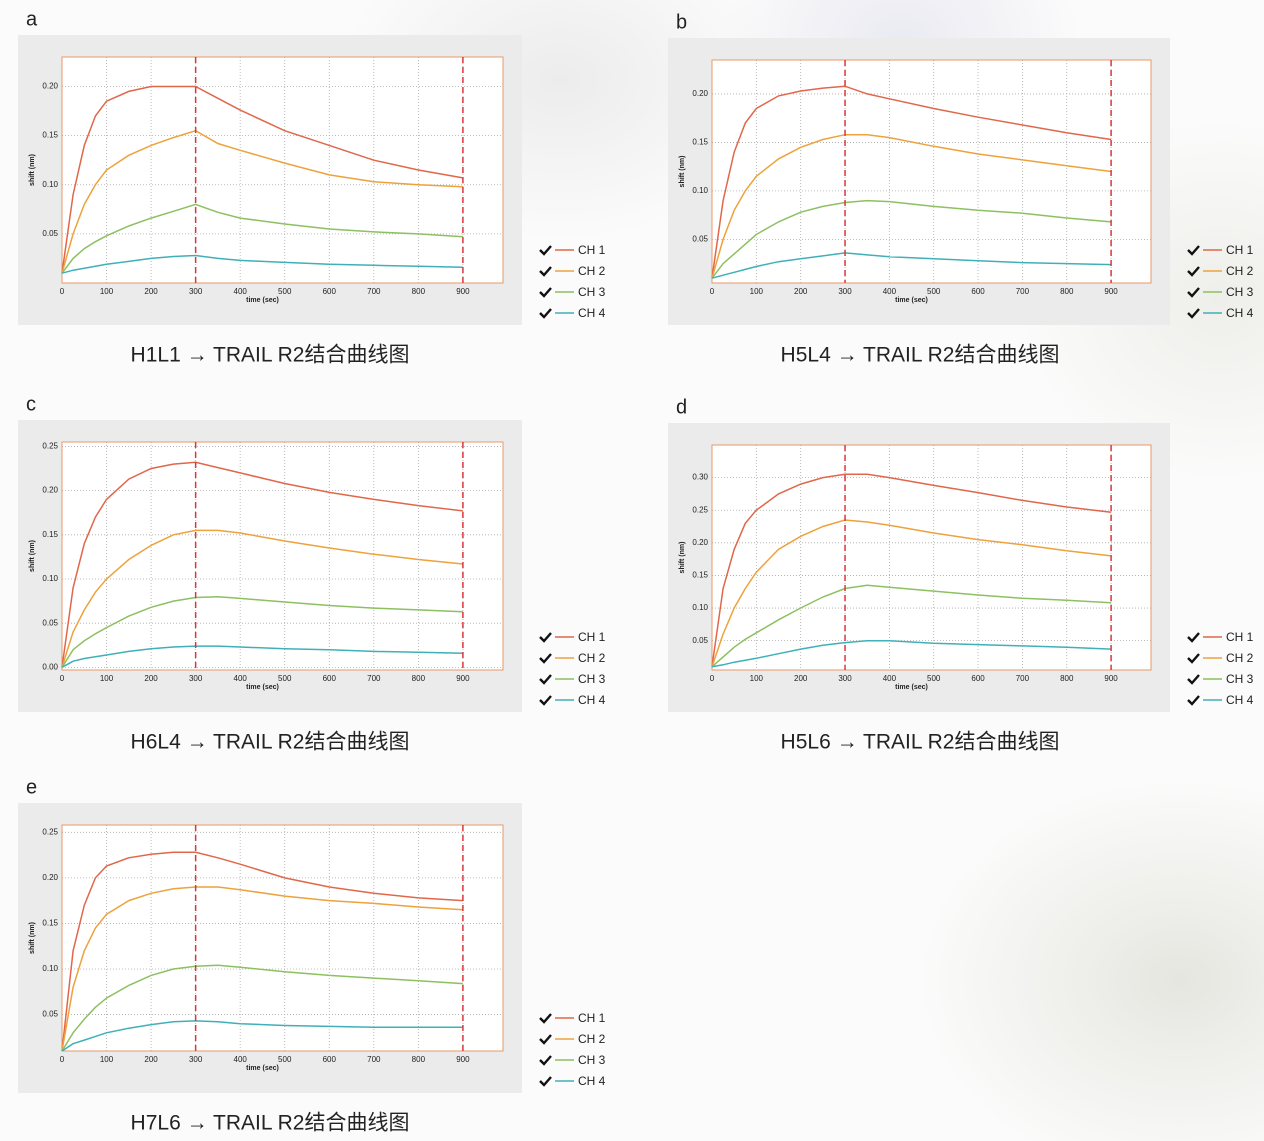  What do you see at coordinates (712, 291) in the screenshot?
I see `x-tick-label: 0` at bounding box center [712, 291].